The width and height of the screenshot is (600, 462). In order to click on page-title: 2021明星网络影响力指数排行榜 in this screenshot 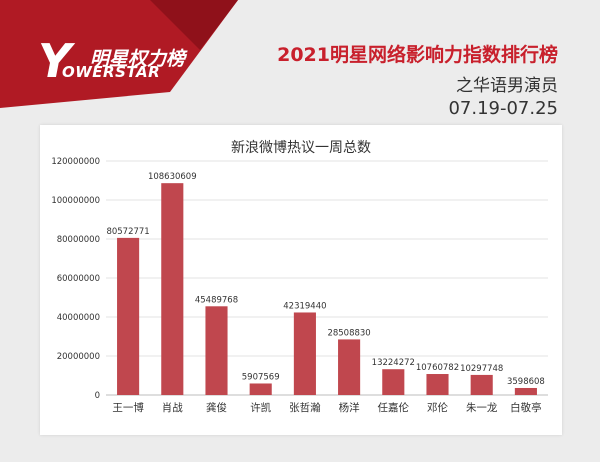, I will do `click(417, 55)`.